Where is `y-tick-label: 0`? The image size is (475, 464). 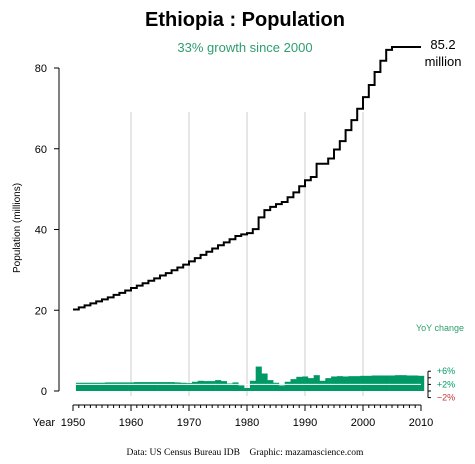
y-tick-label: 0 is located at coordinates (44, 392).